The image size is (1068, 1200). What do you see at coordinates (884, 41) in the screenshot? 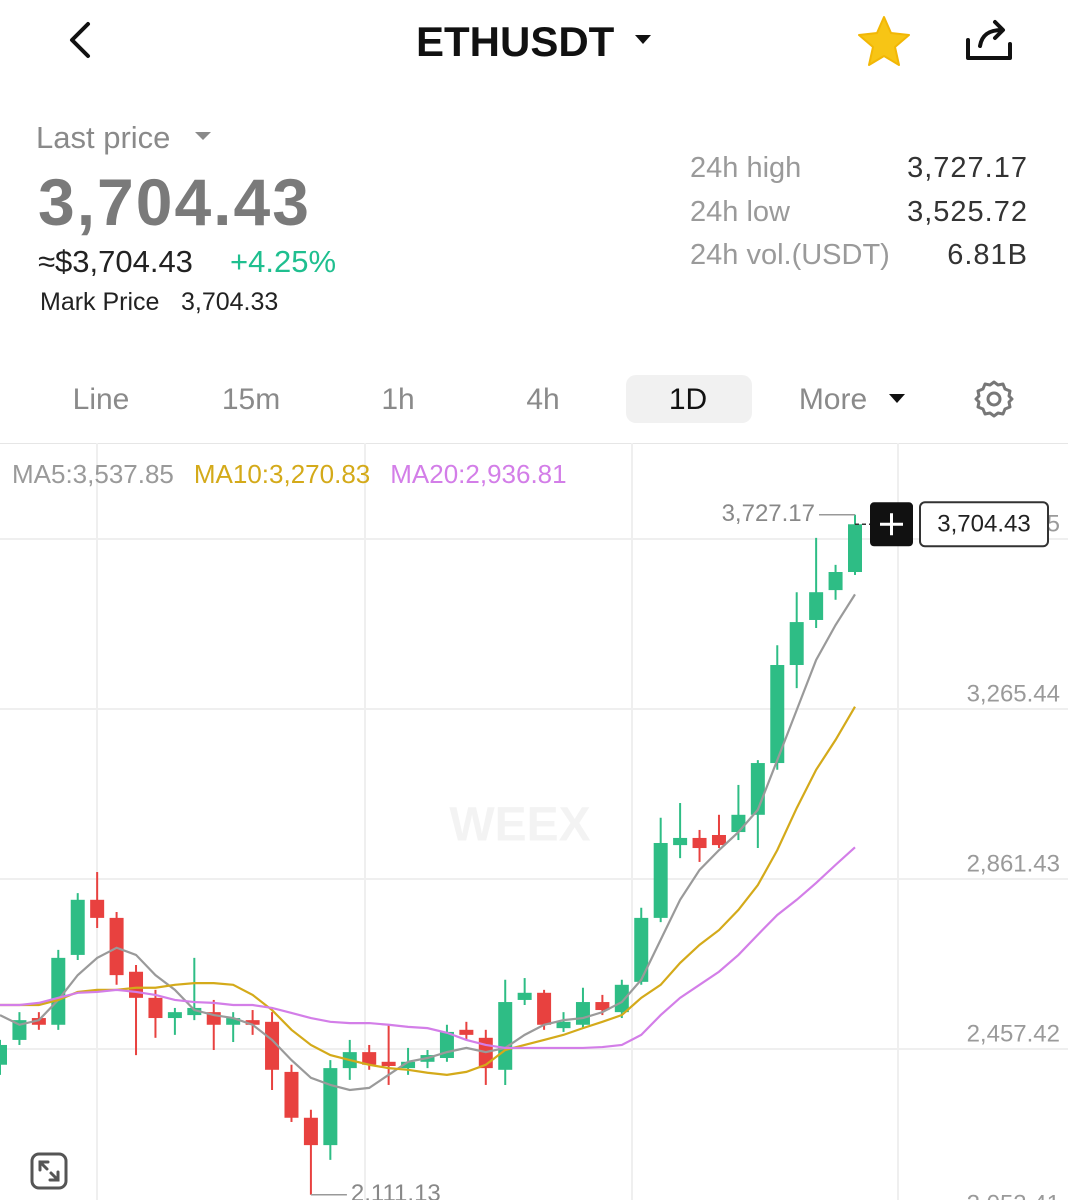
I see `favorite-star` at bounding box center [884, 41].